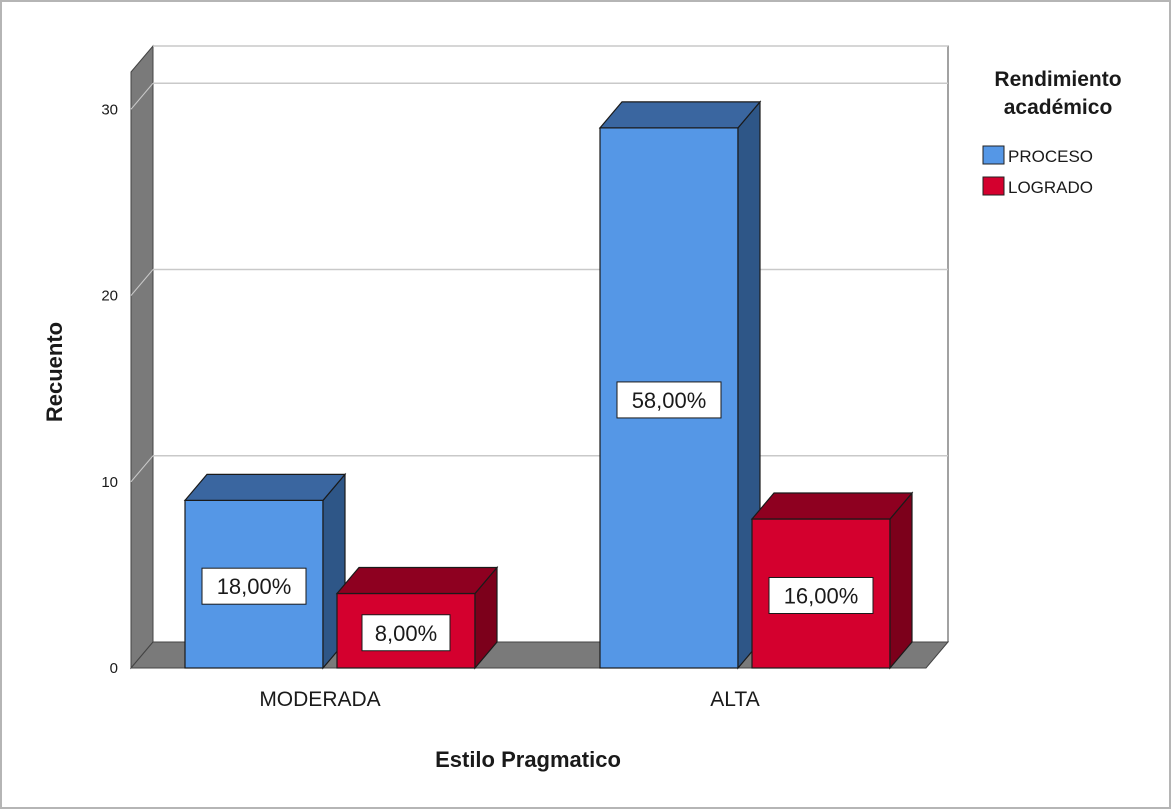 The image size is (1171, 809). Describe the element at coordinates (109, 296) in the screenshot. I see `y-tick-label: 20` at that location.